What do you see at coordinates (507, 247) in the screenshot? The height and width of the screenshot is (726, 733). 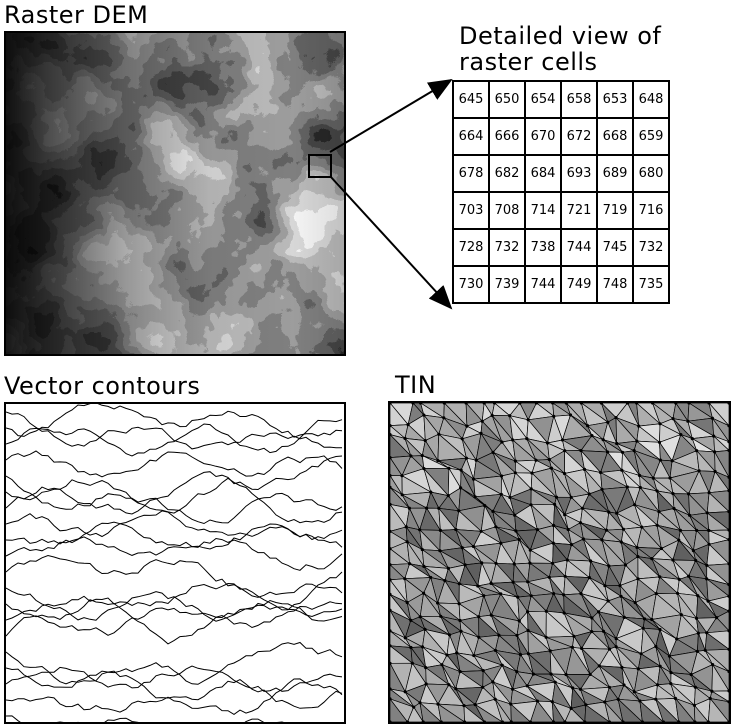 I see `raster-cell: 732` at bounding box center [507, 247].